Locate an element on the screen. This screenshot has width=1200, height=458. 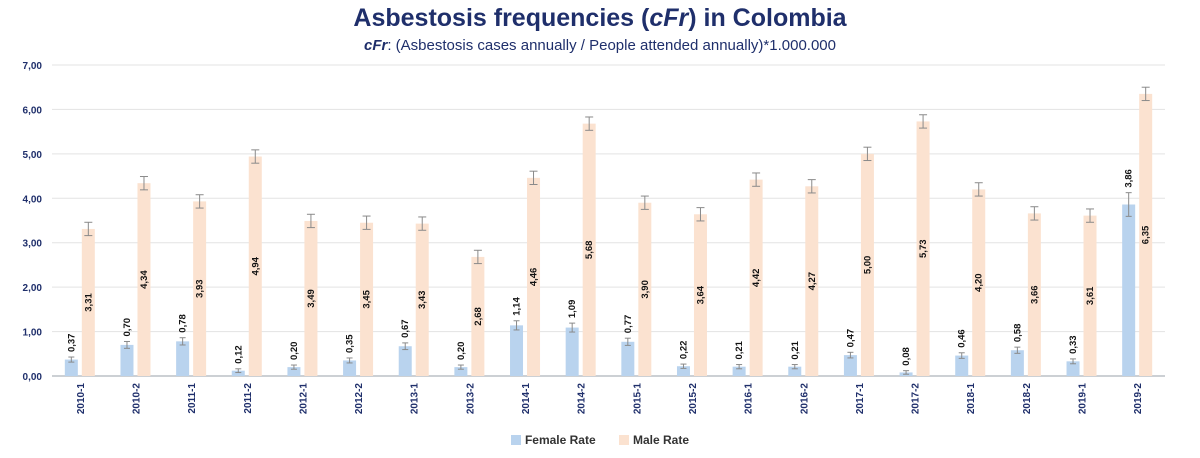
data-label-male: 3,66 is located at coordinates (1034, 294).